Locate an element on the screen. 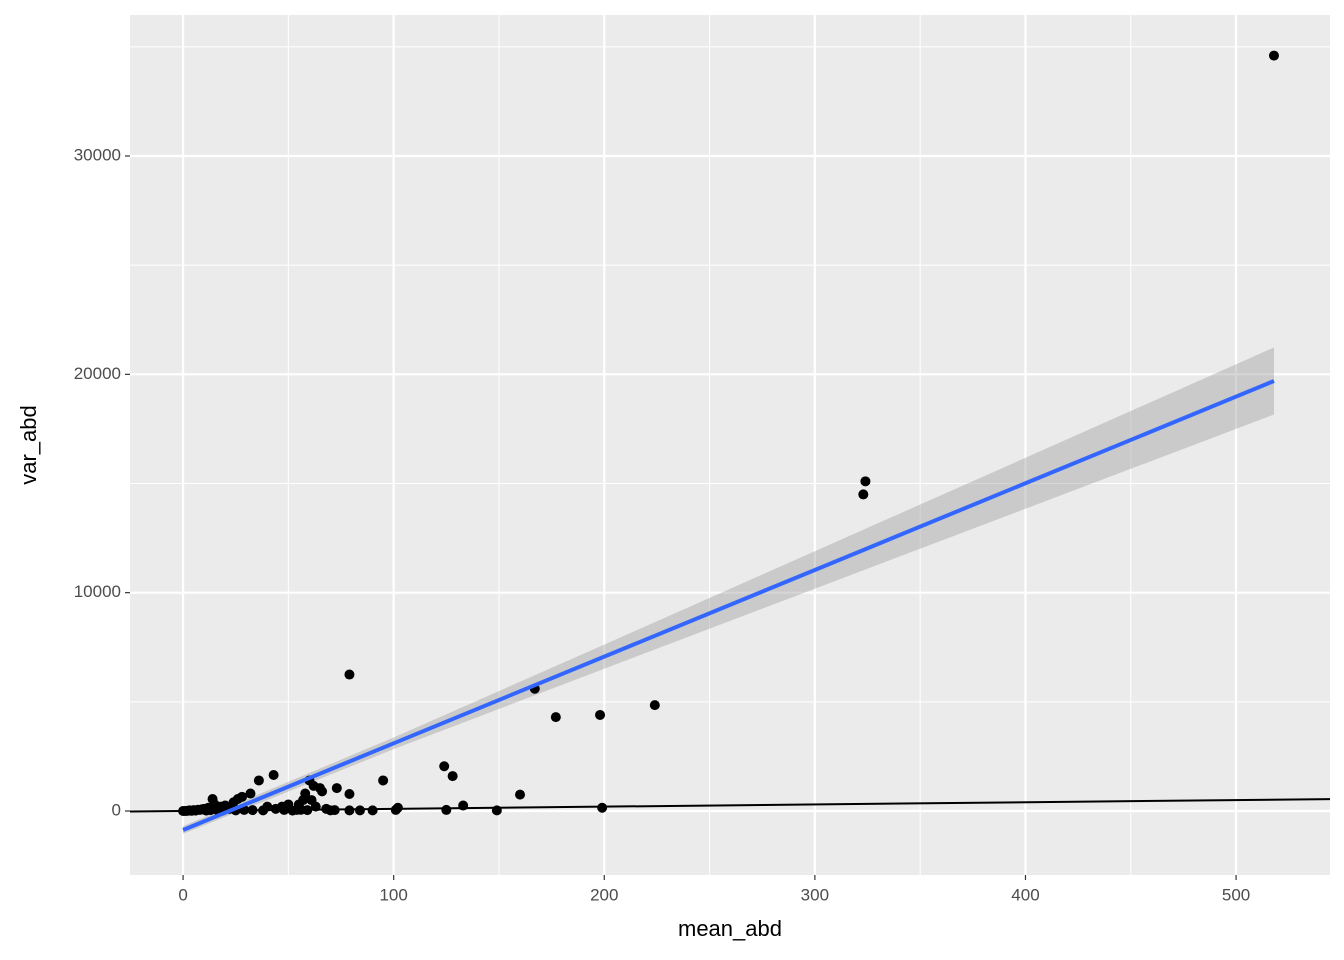 The image size is (1344, 960). y-tick-label: 20000 is located at coordinates (97, 373).